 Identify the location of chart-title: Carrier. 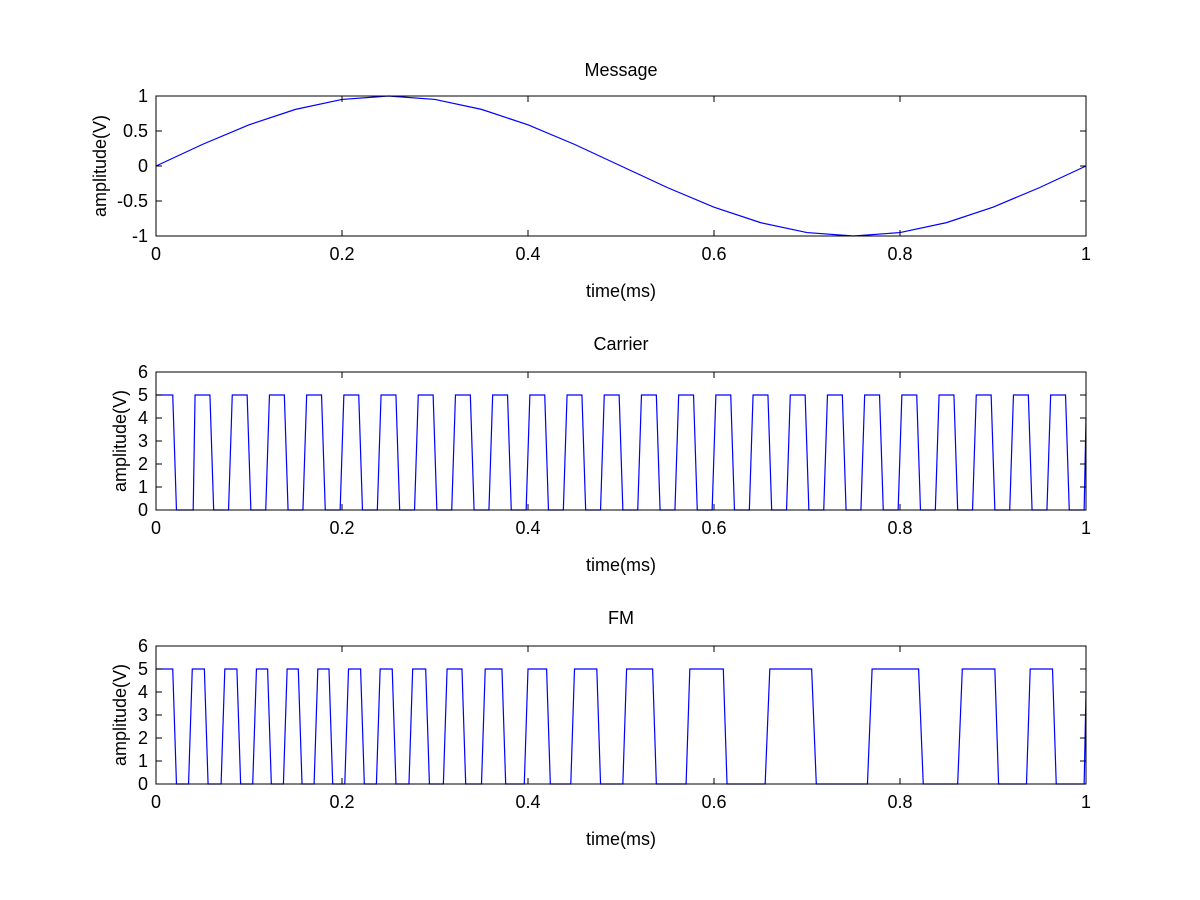
(620, 344).